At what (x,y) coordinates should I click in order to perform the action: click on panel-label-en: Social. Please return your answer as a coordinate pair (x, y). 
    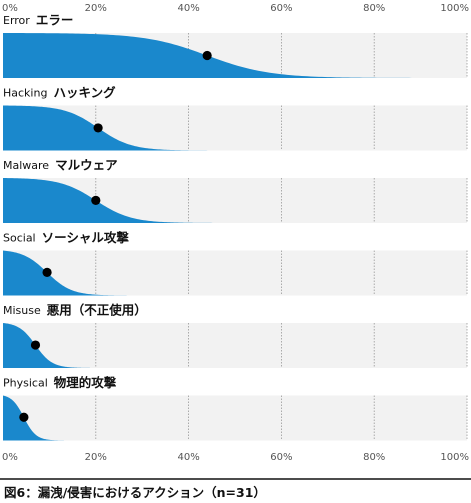
    Looking at the image, I should click on (19, 238).